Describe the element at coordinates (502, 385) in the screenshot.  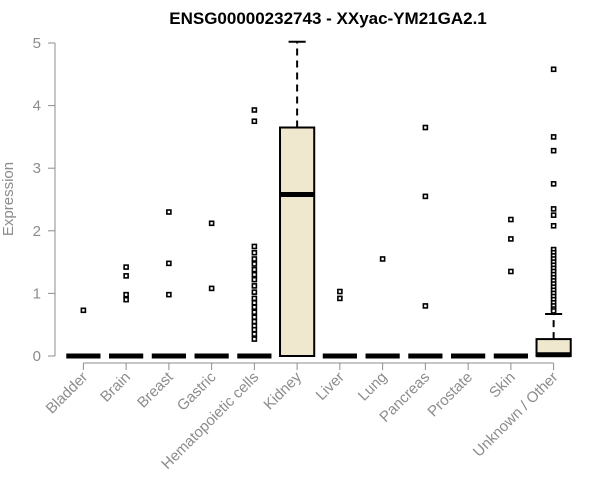
I see `x-tick-label: Skin` at that location.